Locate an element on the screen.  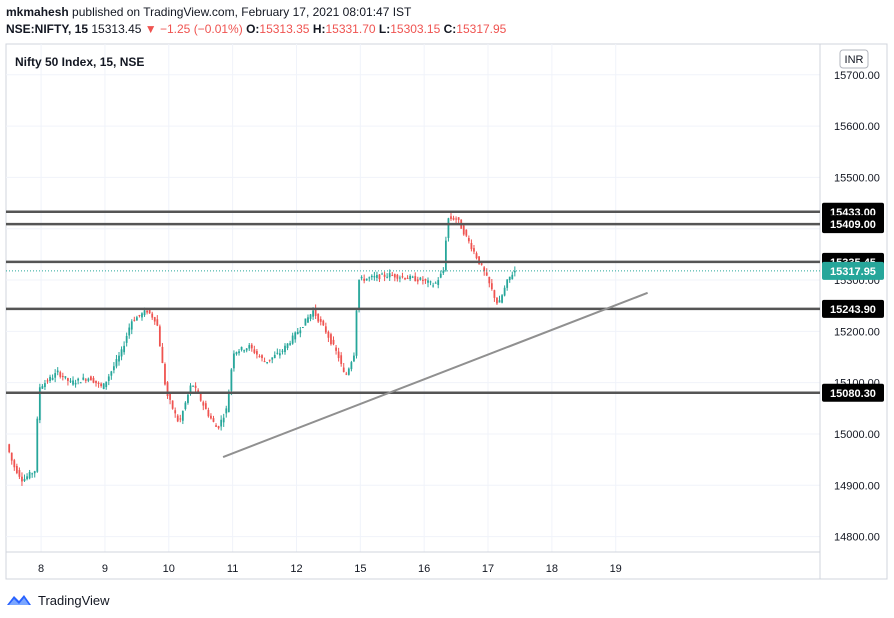
time-tick-label: 16 is located at coordinates (424, 569).